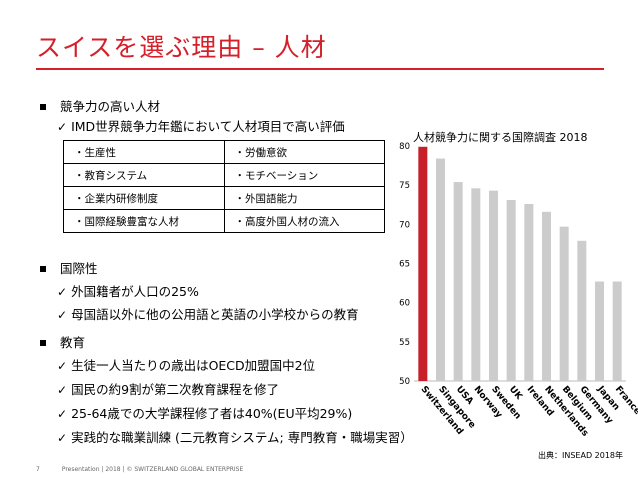  What do you see at coordinates (404, 382) in the screenshot?
I see `y-tick-label: 50` at bounding box center [404, 382].